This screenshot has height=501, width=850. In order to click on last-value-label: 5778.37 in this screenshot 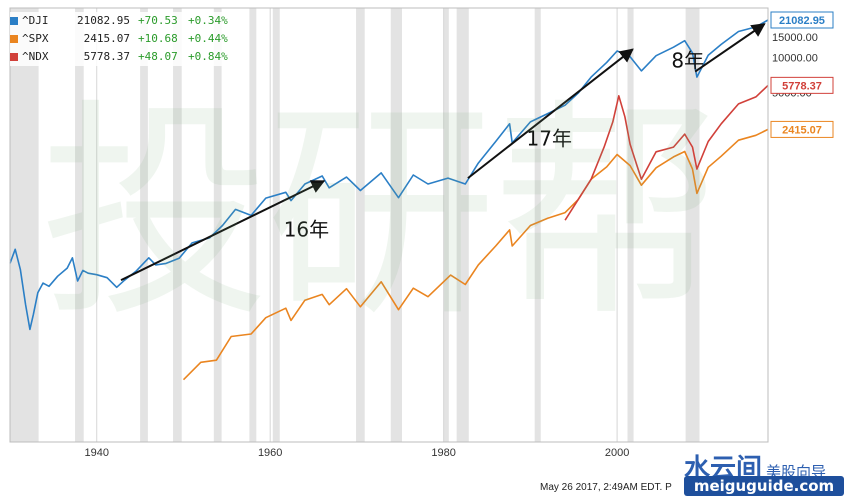, I will do `click(802, 85)`.